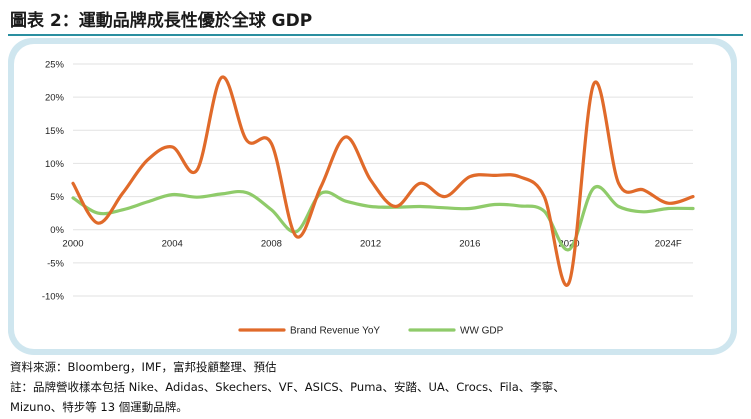  I want to click on series-line-ww-gdp, so click(383, 218).